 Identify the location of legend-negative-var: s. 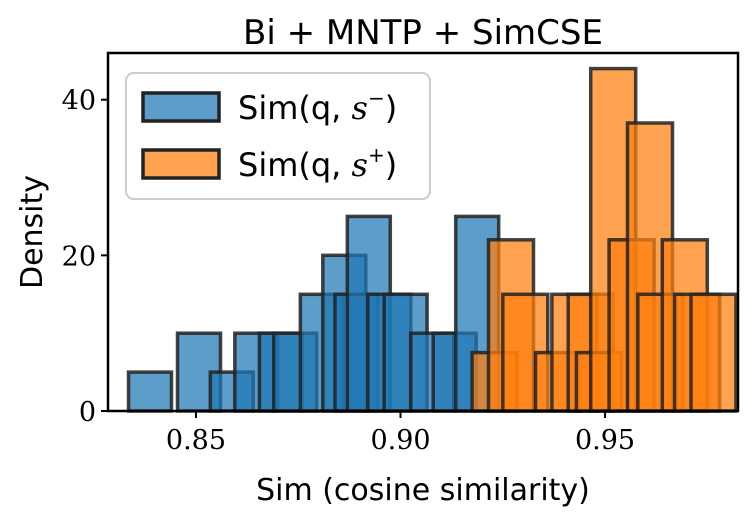
(360, 108).